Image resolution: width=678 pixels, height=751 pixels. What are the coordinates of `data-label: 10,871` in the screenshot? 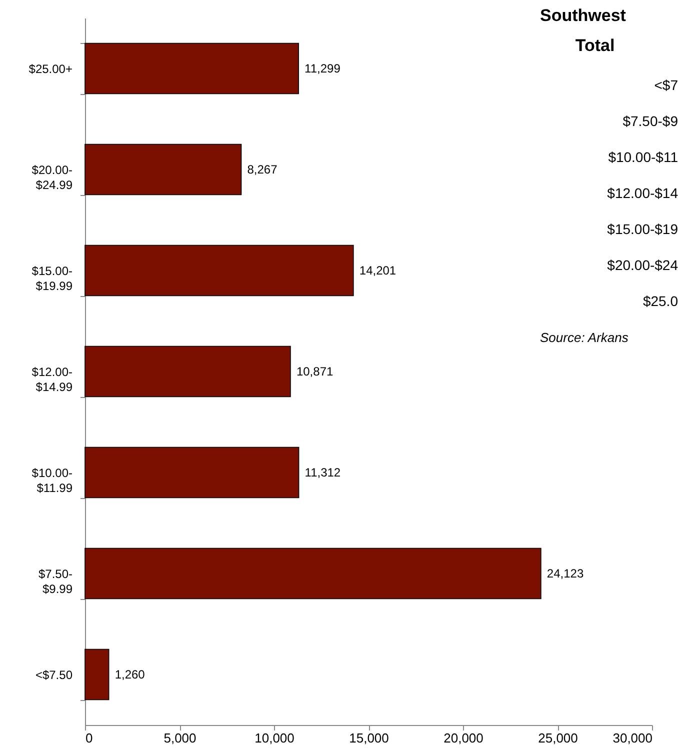 It's located at (315, 371).